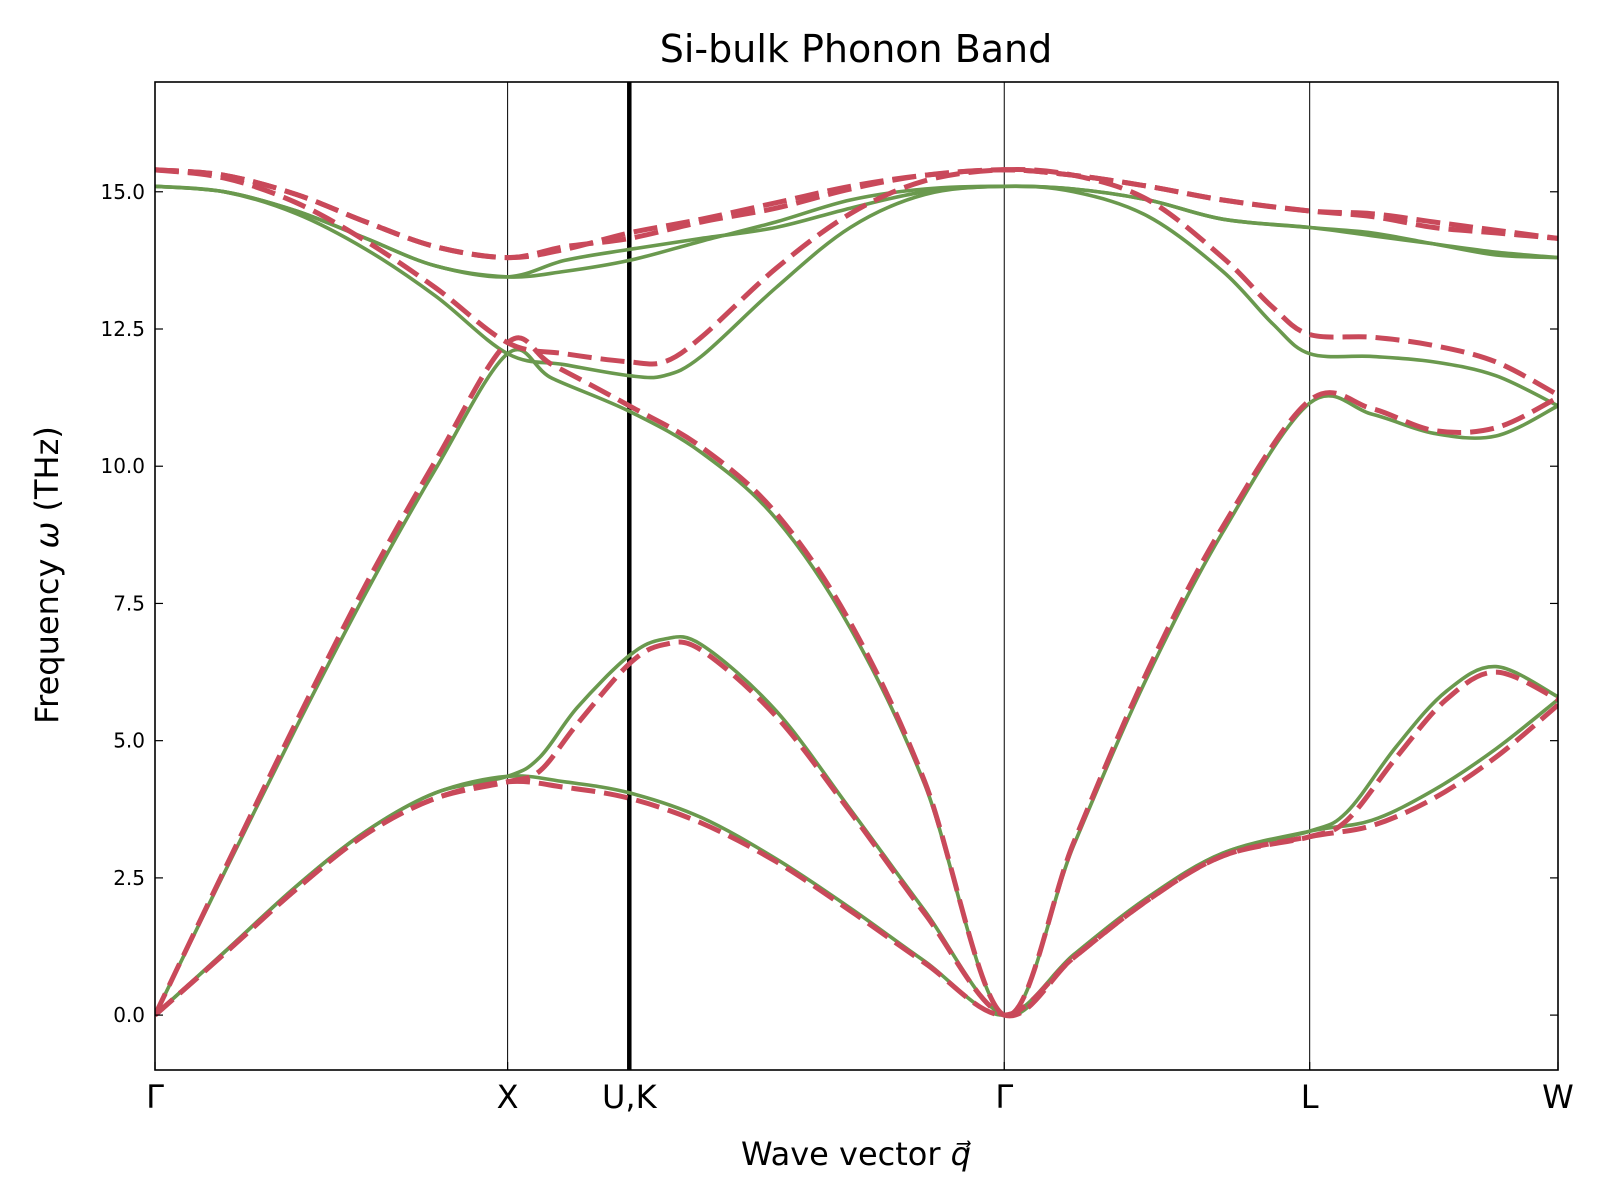 The height and width of the screenshot is (1200, 1600). I want to click on x-axis-title-symbol: q⃗, so click(961, 1154).